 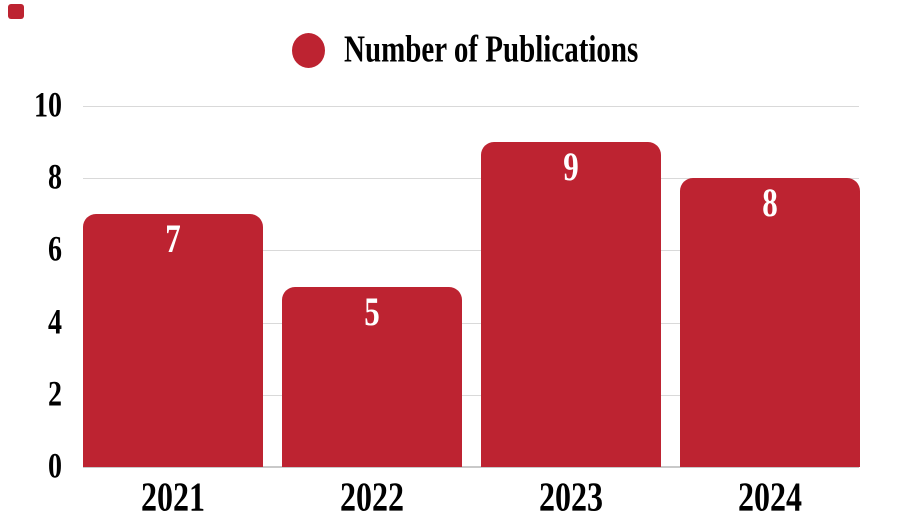 I want to click on y-axis-tick-label-0: 0, so click(x=55, y=466).